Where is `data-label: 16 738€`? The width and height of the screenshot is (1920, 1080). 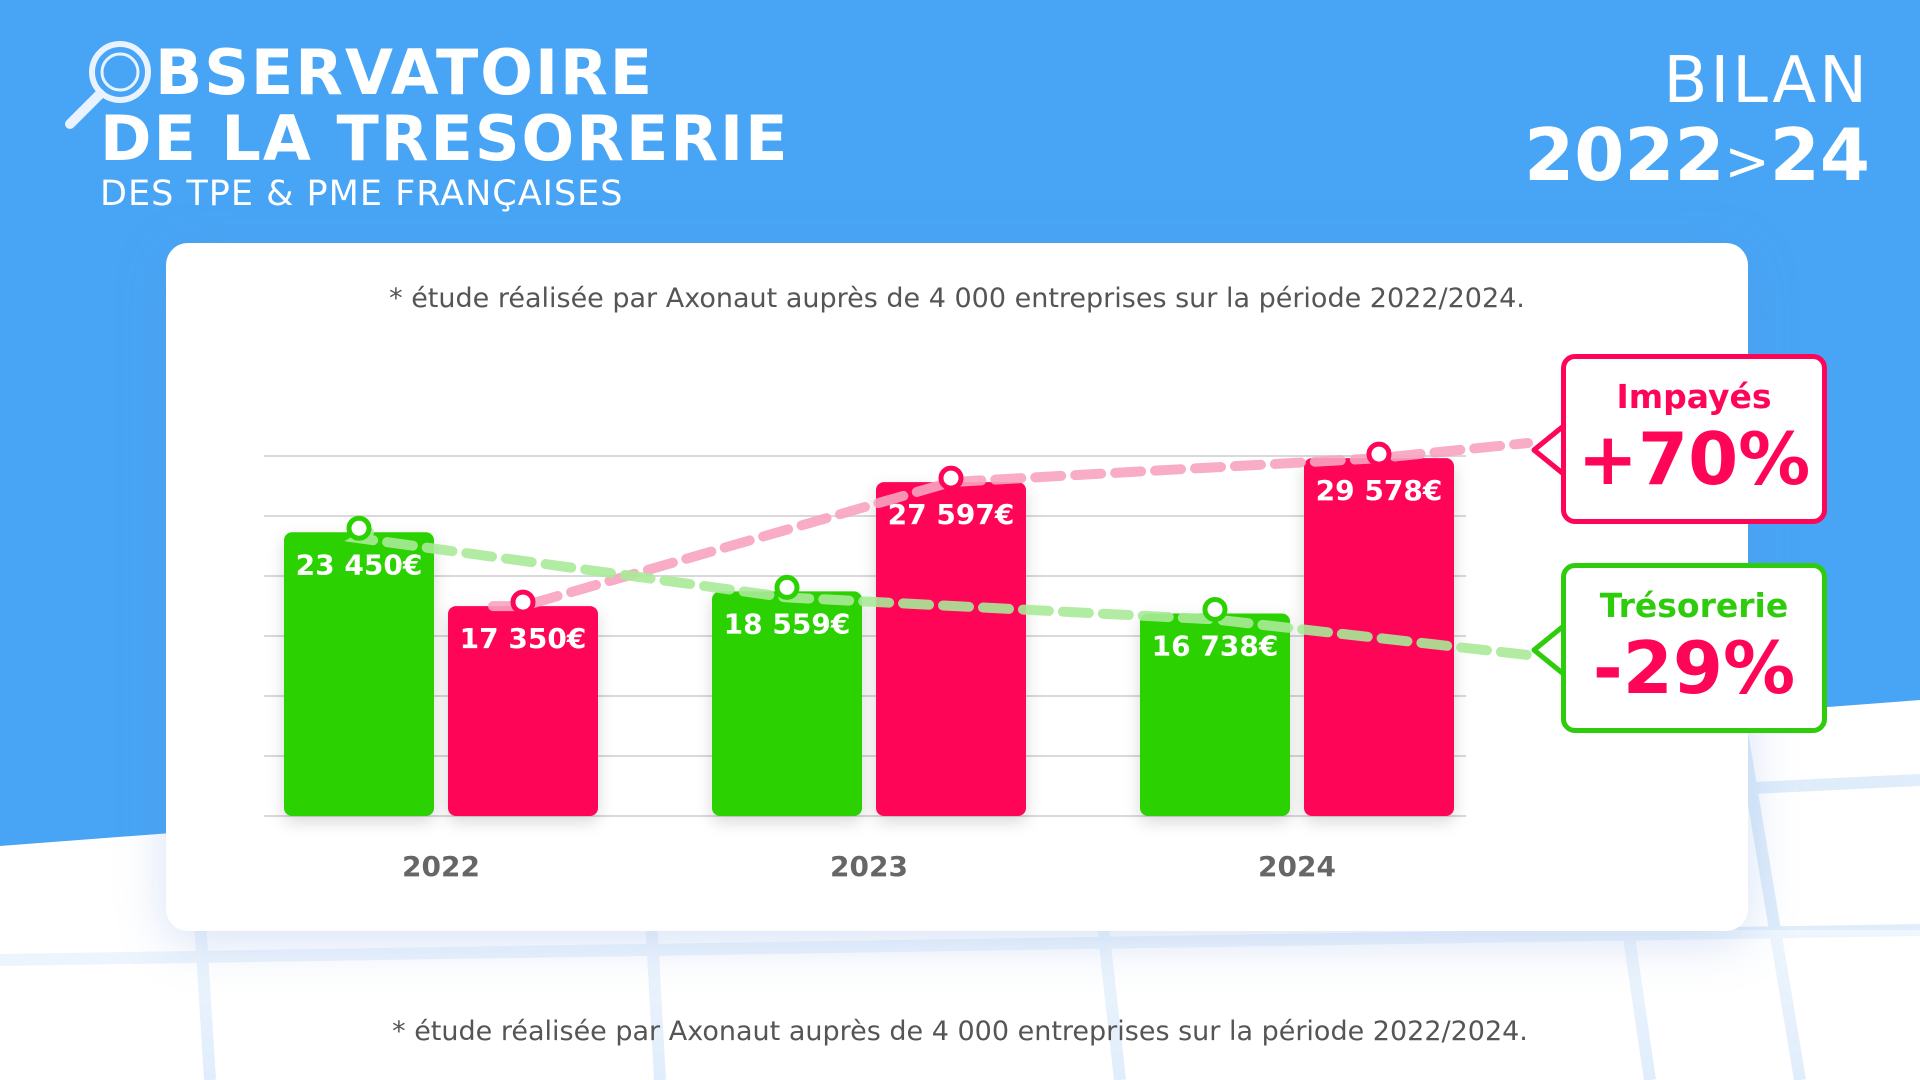 data-label: 16 738€ is located at coordinates (1215, 645).